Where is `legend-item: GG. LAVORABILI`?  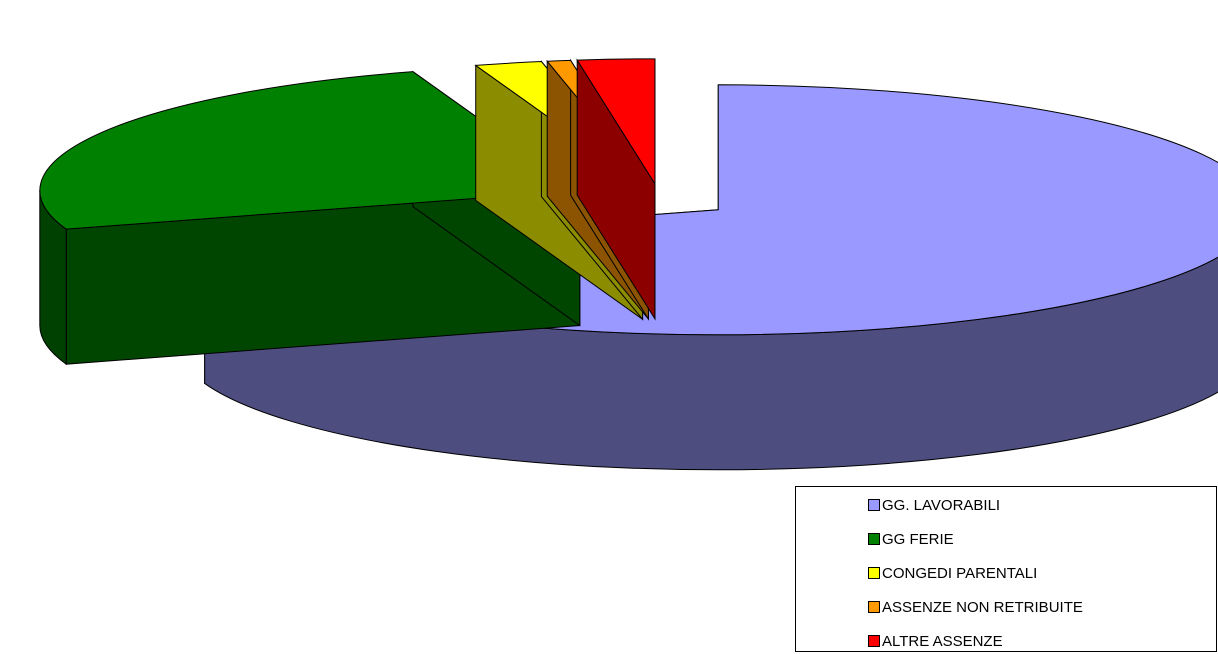 legend-item: GG. LAVORABILI is located at coordinates (934, 505).